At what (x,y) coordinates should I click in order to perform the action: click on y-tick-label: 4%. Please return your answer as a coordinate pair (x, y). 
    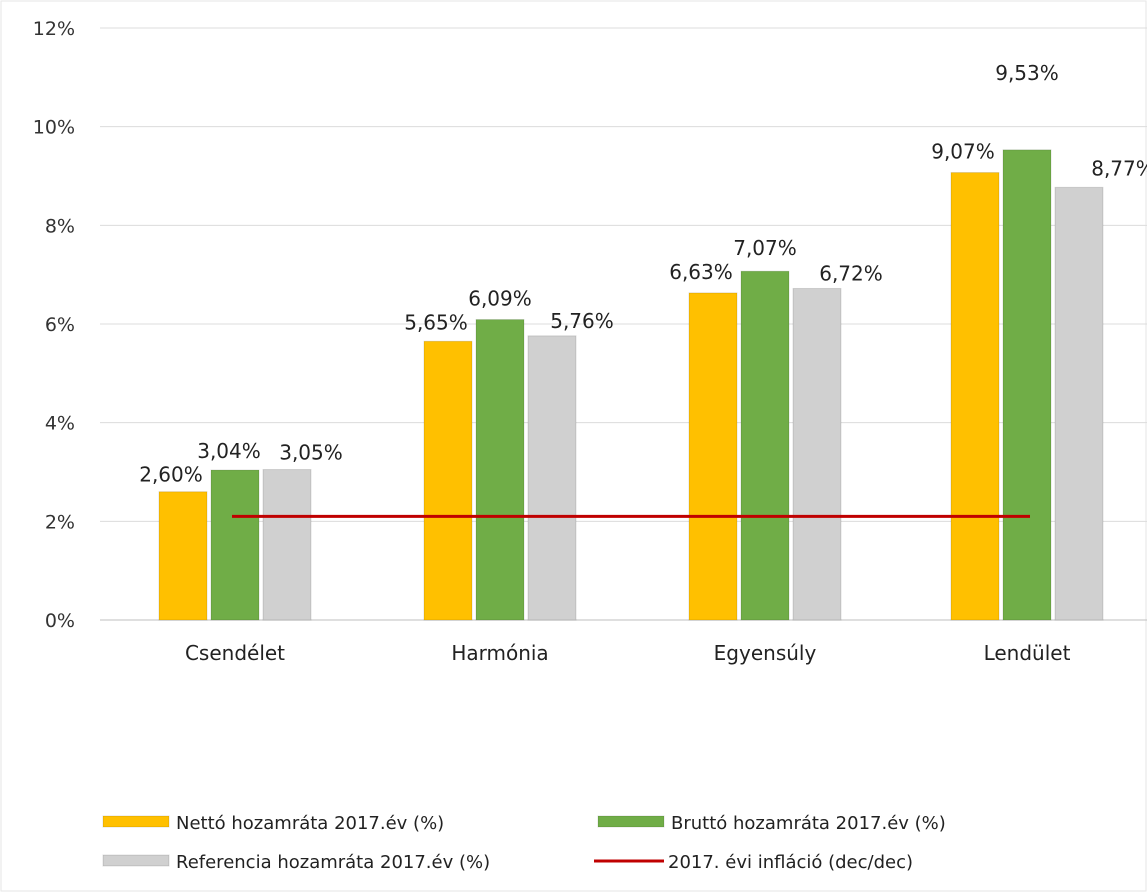
    Looking at the image, I should click on (60, 424).